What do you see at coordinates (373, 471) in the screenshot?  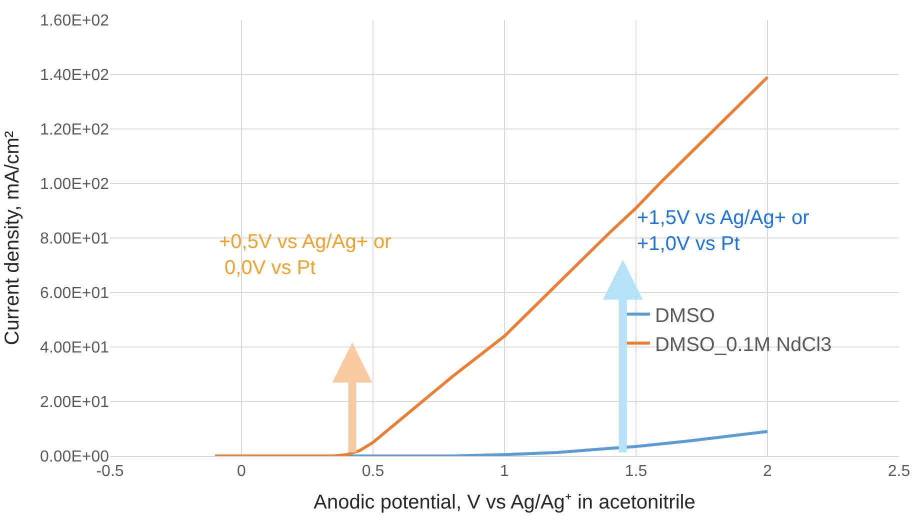 I see `x-tick-label: 0.5` at bounding box center [373, 471].